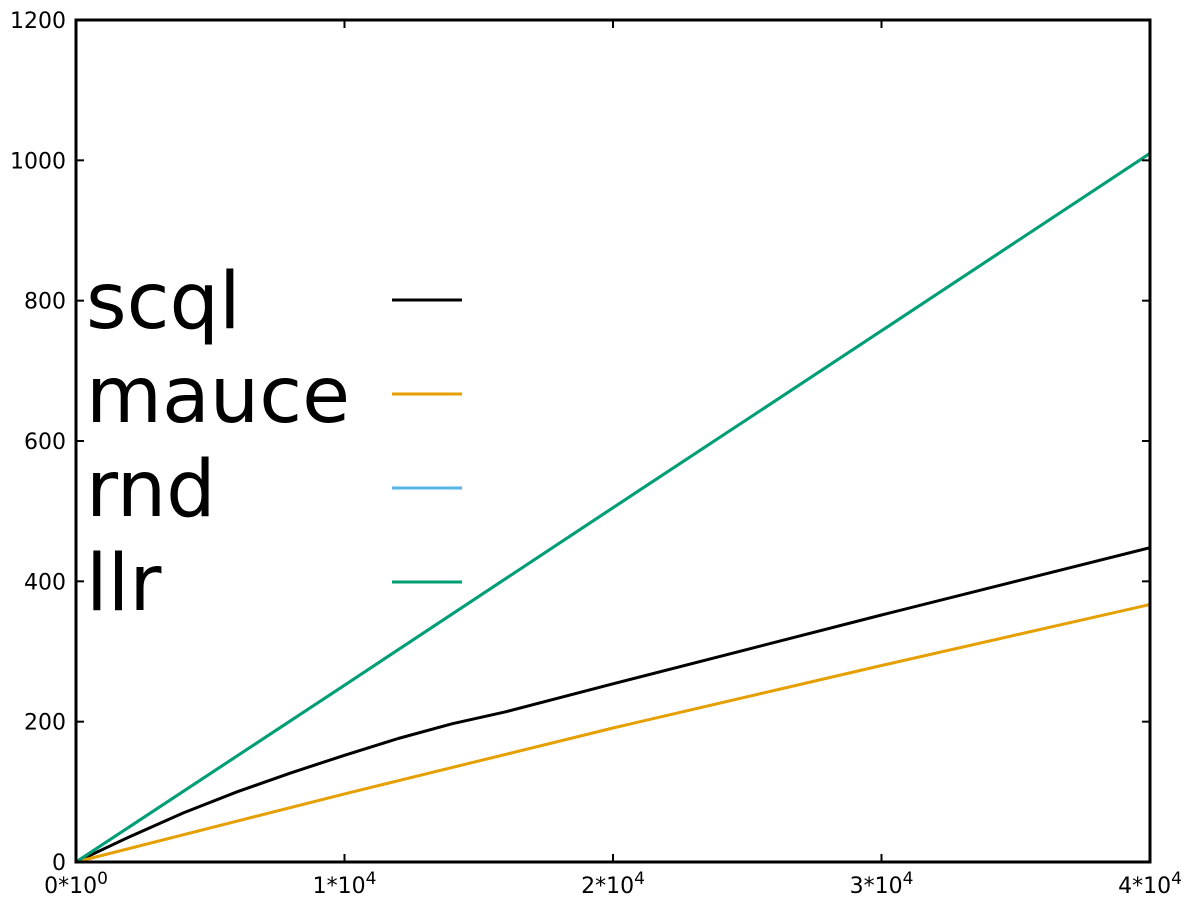 This screenshot has width=1200, height=900. What do you see at coordinates (45, 723) in the screenshot?
I see `y-tick-label: 200` at bounding box center [45, 723].